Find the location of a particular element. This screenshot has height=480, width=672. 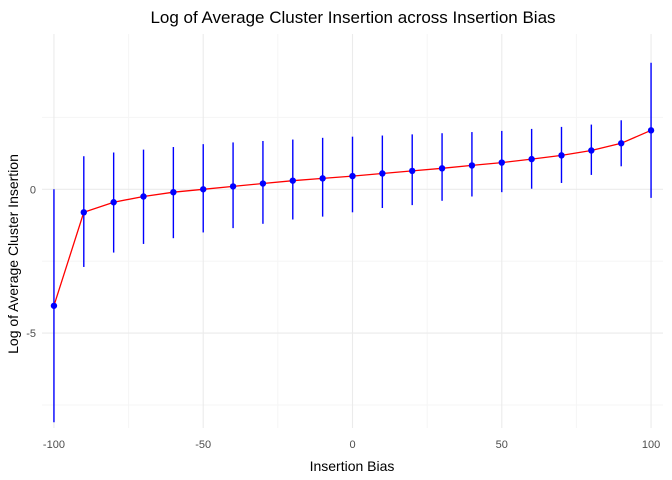

x-tick-label: 0 is located at coordinates (352, 445).